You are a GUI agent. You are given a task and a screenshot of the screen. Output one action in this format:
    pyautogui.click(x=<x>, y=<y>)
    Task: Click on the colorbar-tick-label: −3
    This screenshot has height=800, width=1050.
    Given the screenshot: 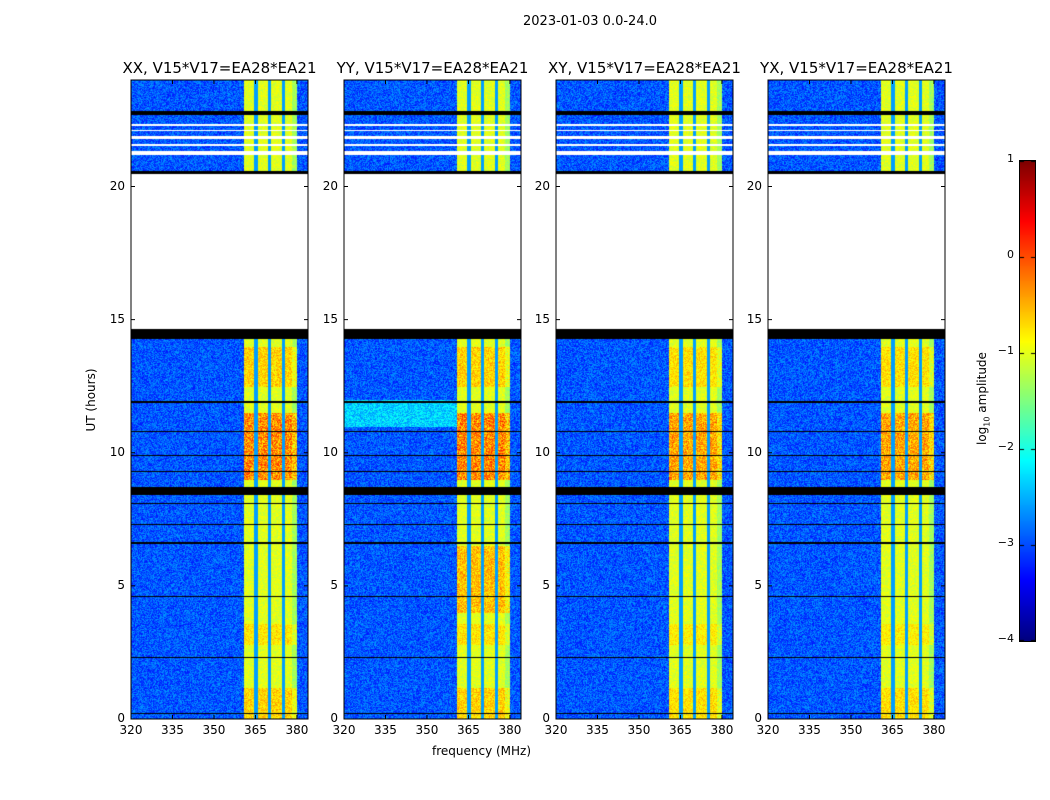 What is the action you would take?
    pyautogui.click(x=1005, y=542)
    